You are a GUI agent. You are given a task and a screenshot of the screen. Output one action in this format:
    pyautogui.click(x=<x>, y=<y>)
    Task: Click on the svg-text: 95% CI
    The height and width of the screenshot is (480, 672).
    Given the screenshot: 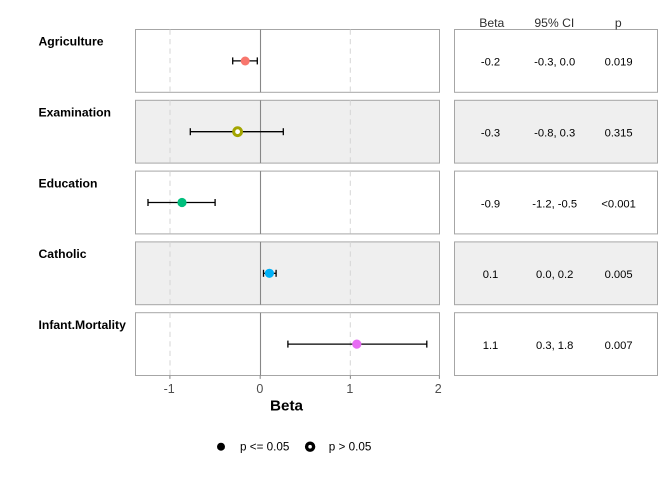 What is the action you would take?
    pyautogui.click(x=554, y=23)
    